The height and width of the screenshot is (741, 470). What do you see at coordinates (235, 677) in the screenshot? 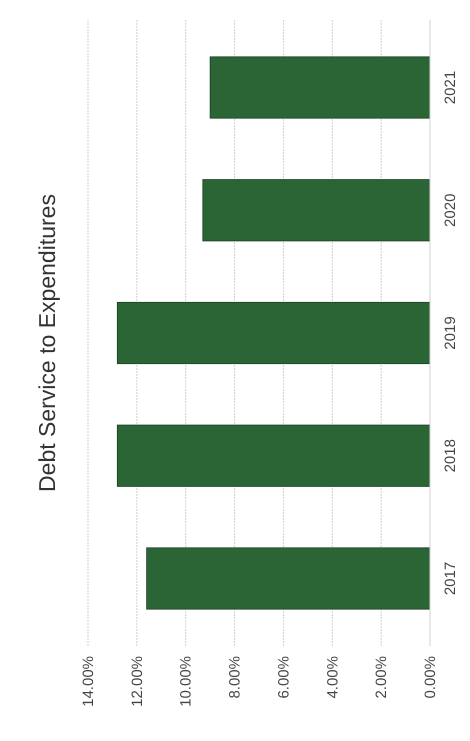
I see `x-tick-label: 8.00%` at bounding box center [235, 677].